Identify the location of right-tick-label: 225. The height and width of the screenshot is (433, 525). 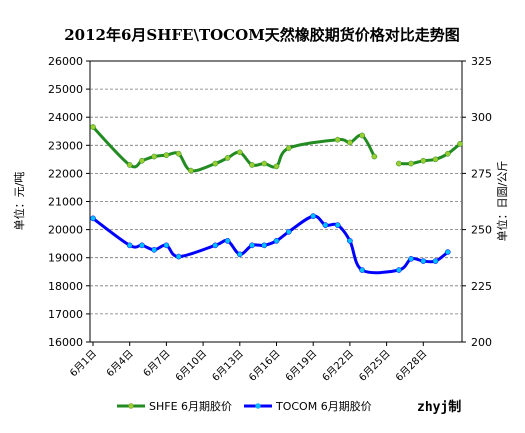
(481, 286).